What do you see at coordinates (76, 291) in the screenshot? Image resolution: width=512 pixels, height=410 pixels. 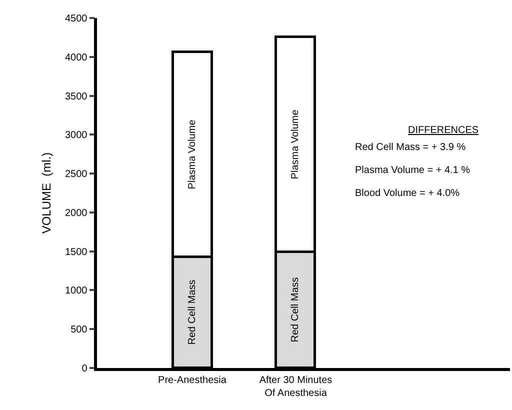 I see `y-tick-label: 1000` at bounding box center [76, 291].